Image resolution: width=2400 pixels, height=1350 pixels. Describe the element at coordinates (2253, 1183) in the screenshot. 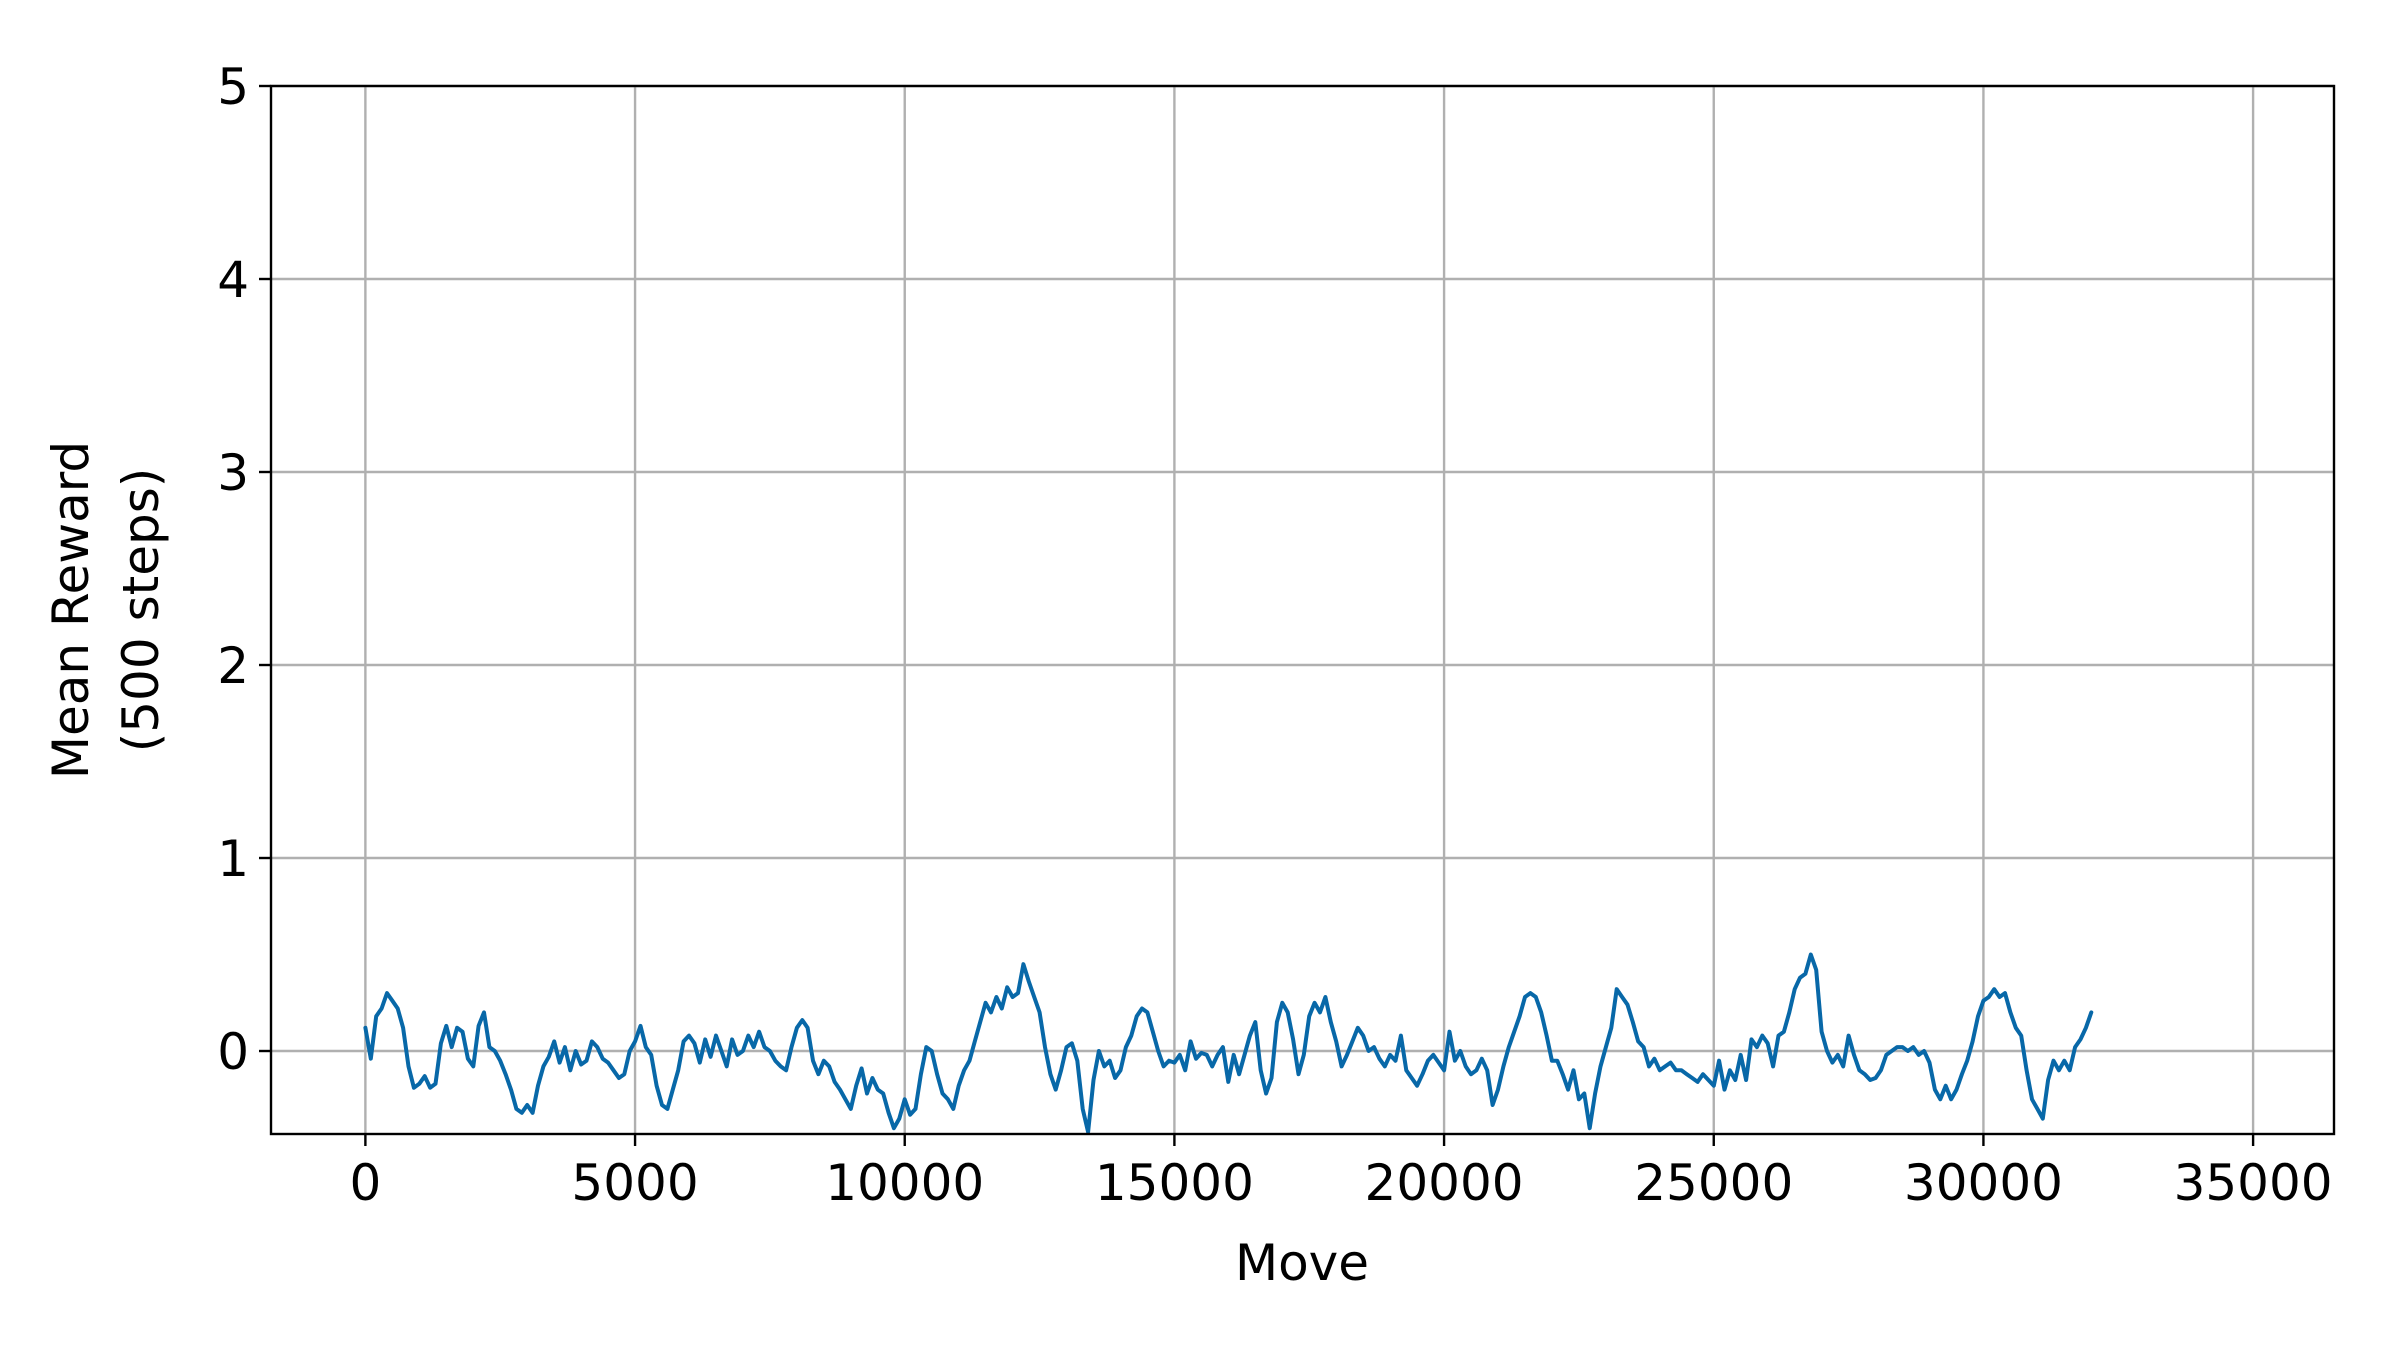

I see `x-tick-label: 35000` at that location.